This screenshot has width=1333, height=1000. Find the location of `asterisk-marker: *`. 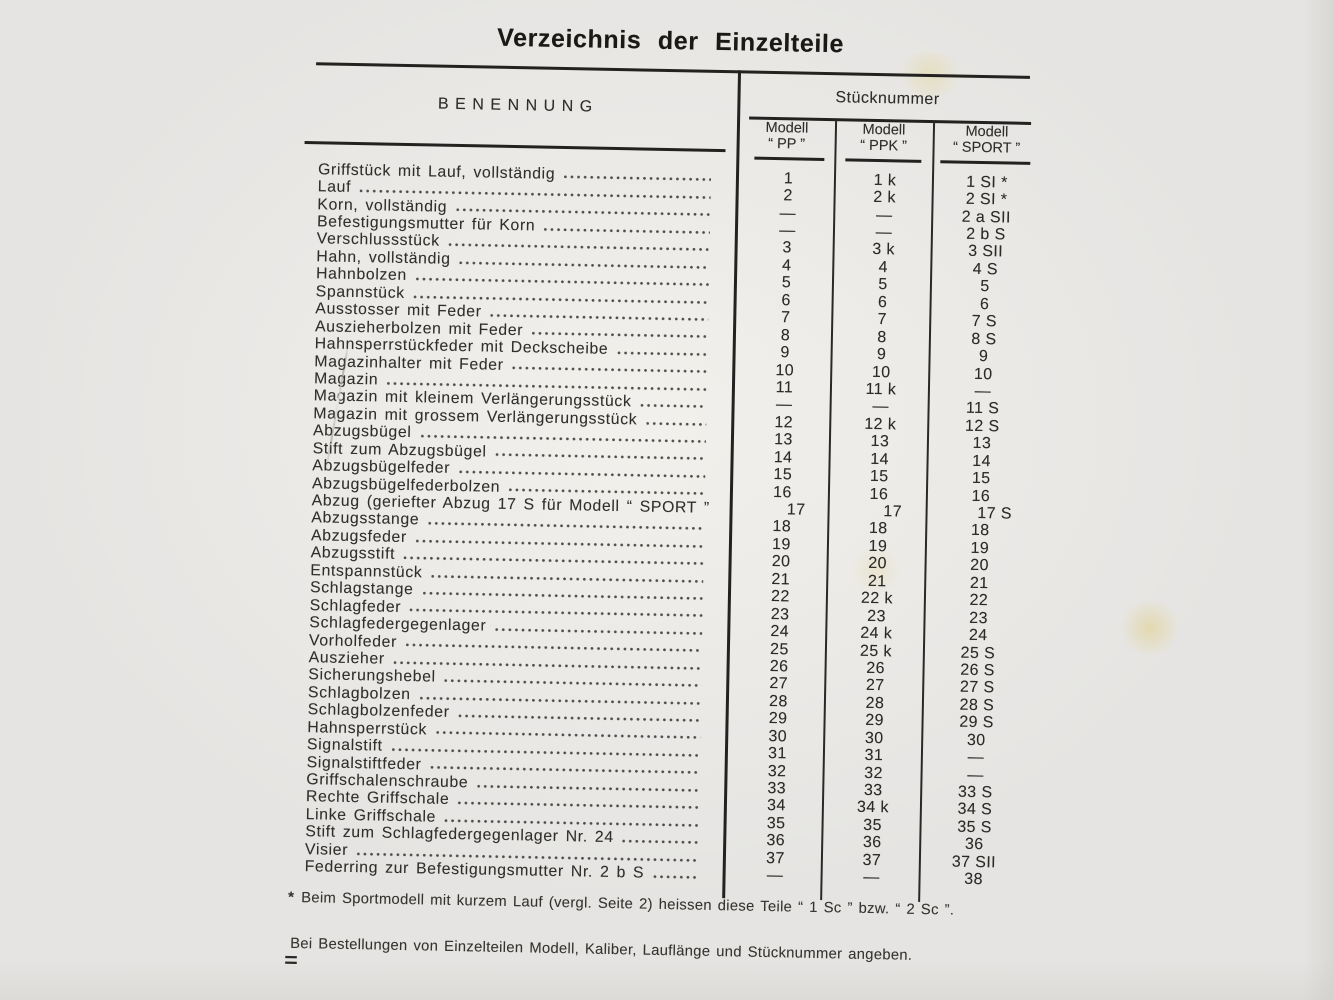

asterisk-marker: * is located at coordinates (291, 897).